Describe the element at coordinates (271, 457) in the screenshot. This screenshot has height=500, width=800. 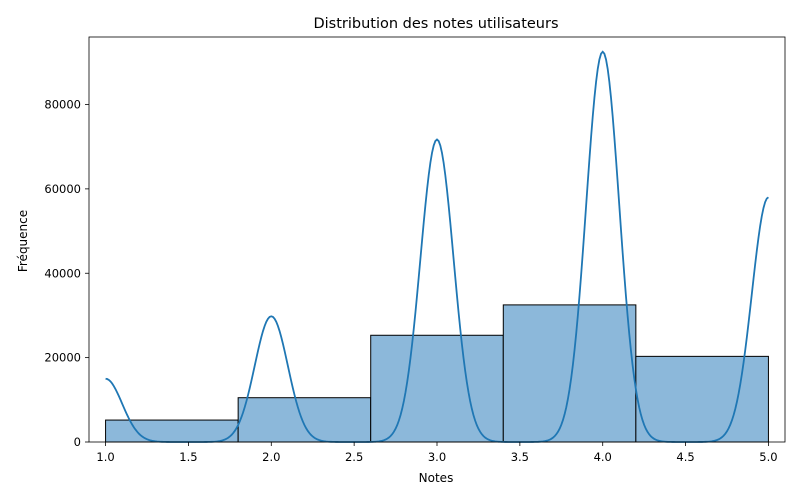
I see `x-tick-label: 2.0` at that location.